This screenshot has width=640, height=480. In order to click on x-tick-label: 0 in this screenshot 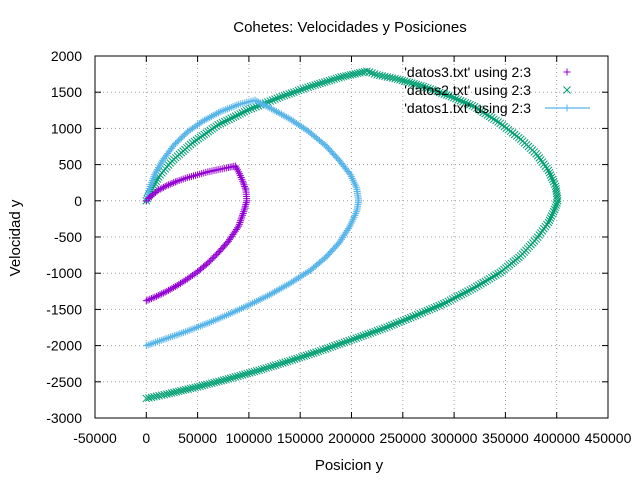, I will do `click(146, 438)`.